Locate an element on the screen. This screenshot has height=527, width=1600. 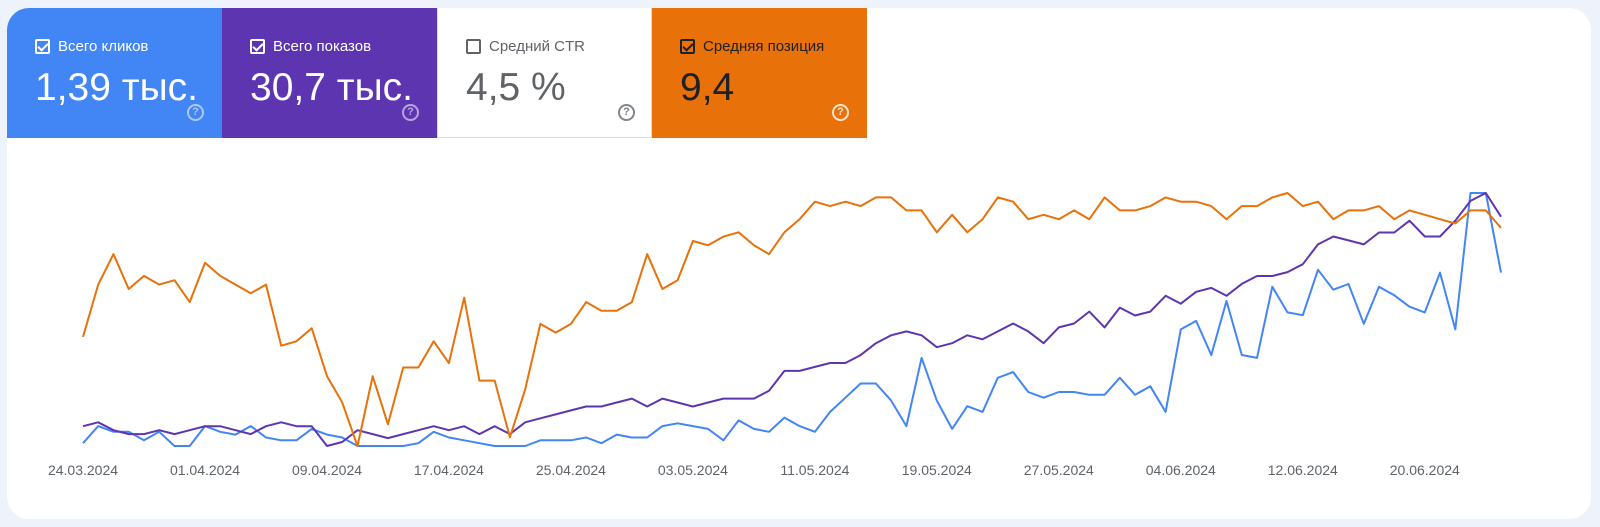
metric-label: Средний CTR is located at coordinates (537, 46).